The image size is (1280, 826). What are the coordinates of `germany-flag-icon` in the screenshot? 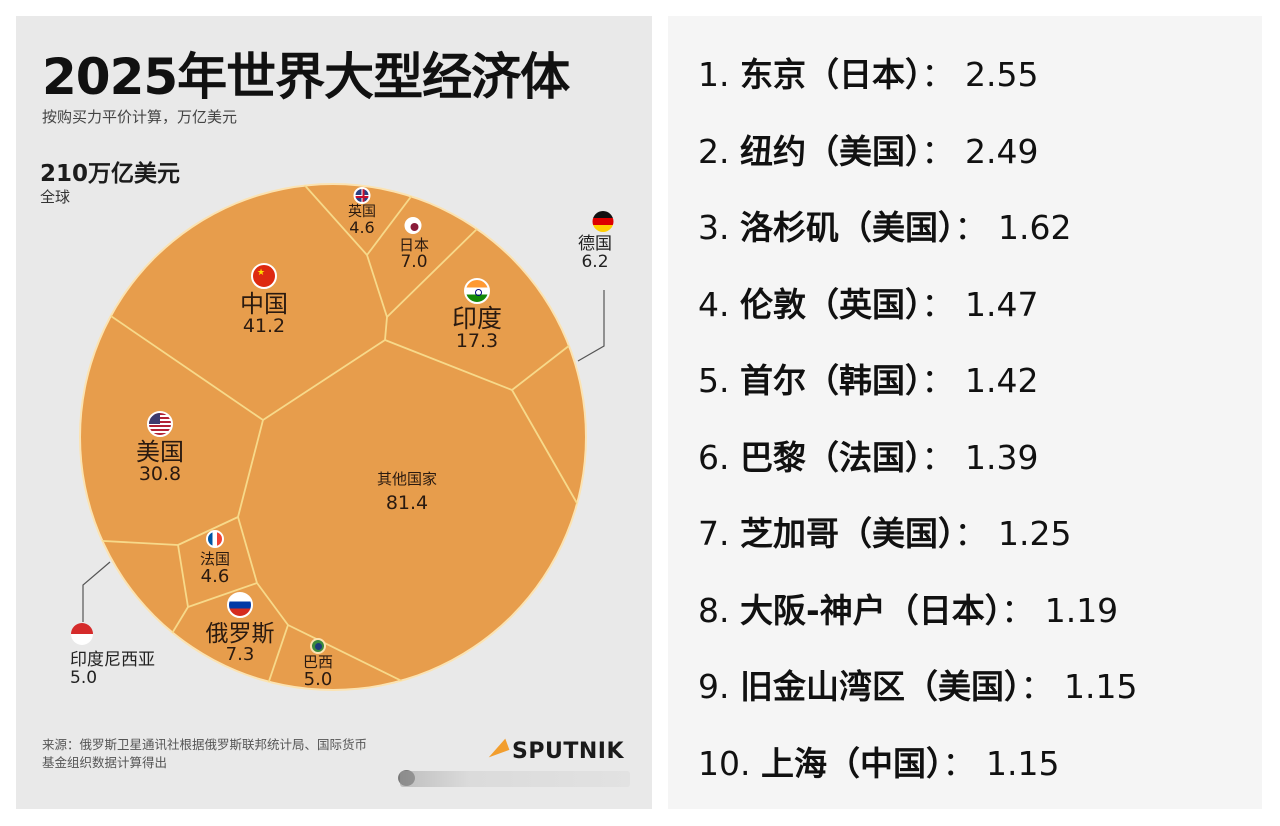 It's located at (603, 221).